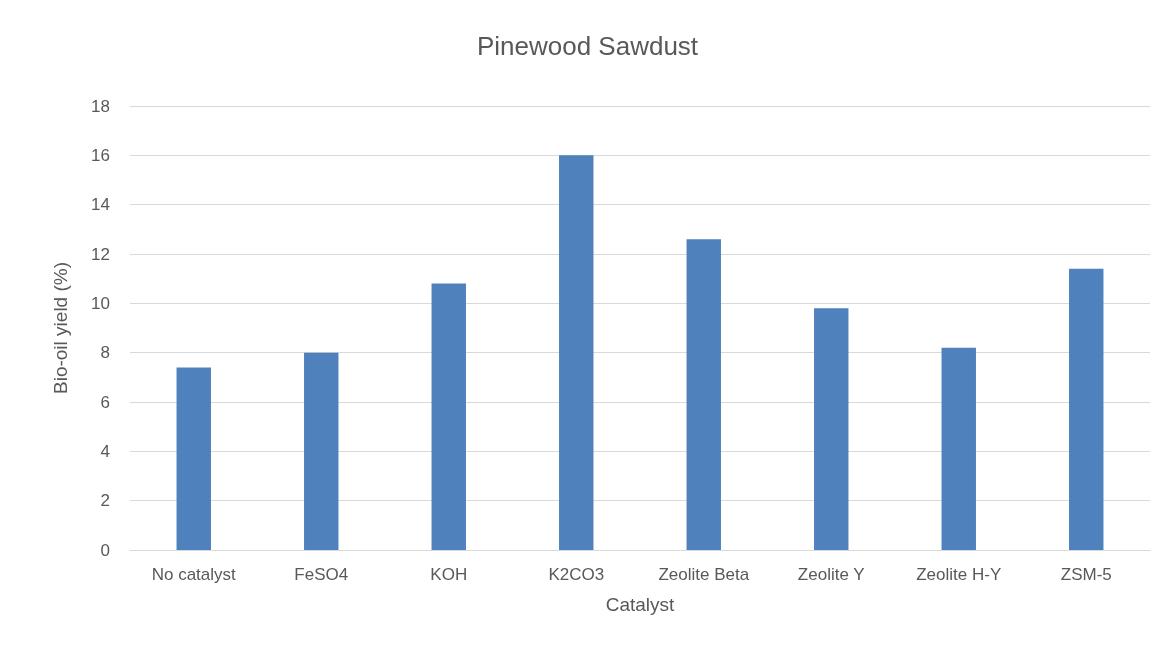 This screenshot has width=1175, height=664. I want to click on x-tick-label: FeSO4, so click(321, 574).